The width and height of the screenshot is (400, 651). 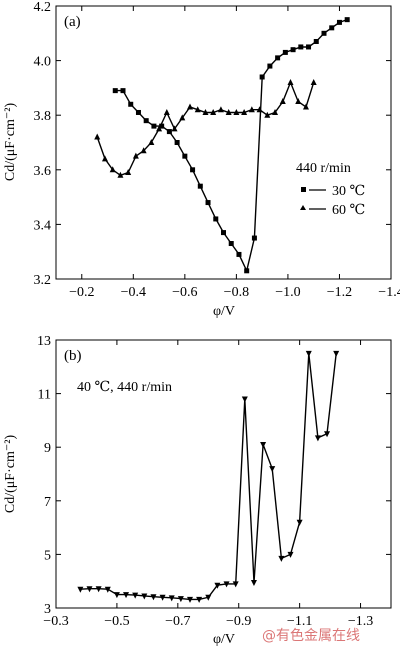 What do you see at coordinates (43, 7) in the screenshot?
I see `y-tick-label: 4.2` at bounding box center [43, 7].